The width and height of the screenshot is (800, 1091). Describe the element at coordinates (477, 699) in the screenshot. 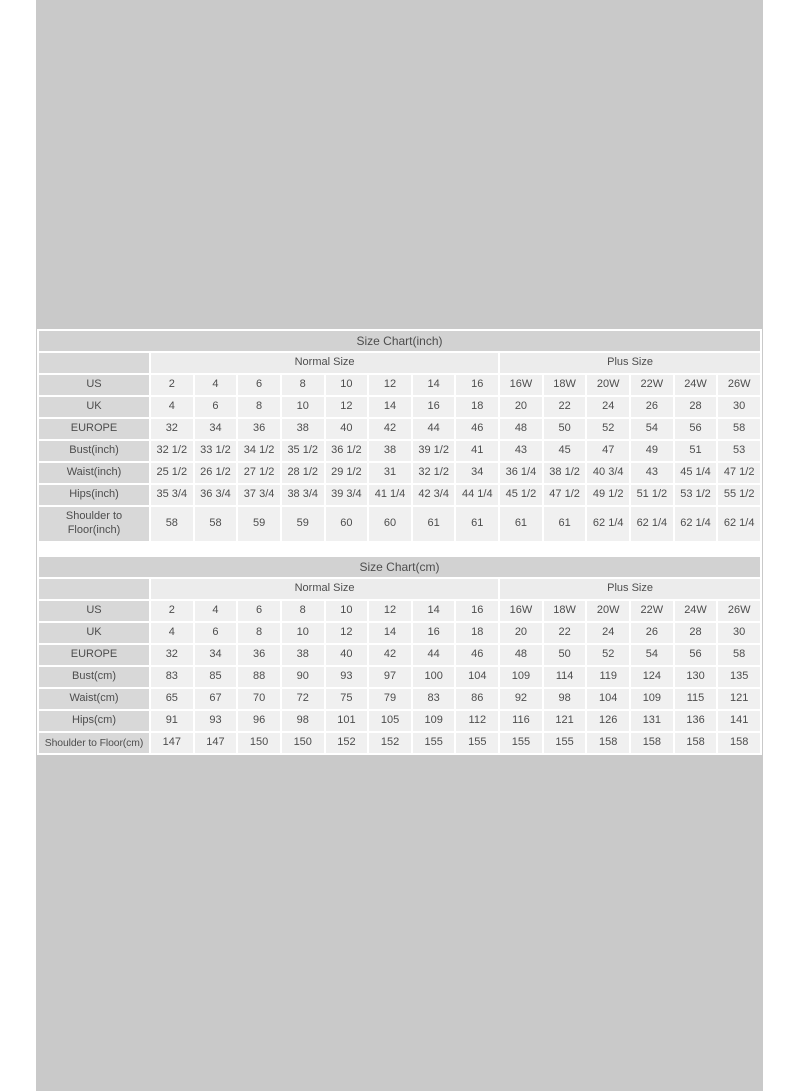

I see `size-value-cell: 86` at that location.